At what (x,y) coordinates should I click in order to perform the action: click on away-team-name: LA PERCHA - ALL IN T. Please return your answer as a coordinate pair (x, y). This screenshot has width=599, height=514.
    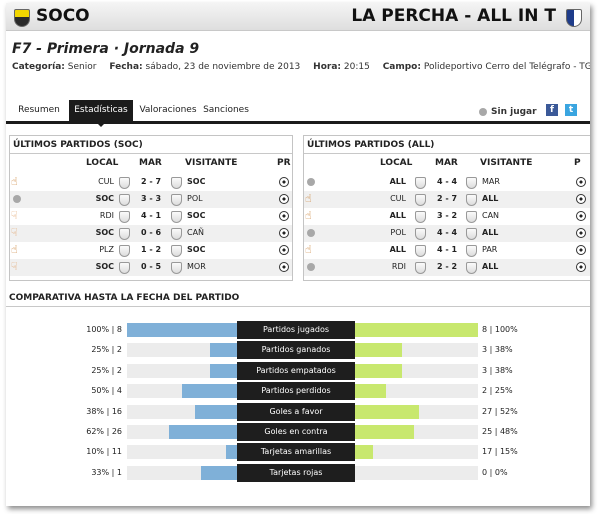
    Looking at the image, I should click on (453, 16).